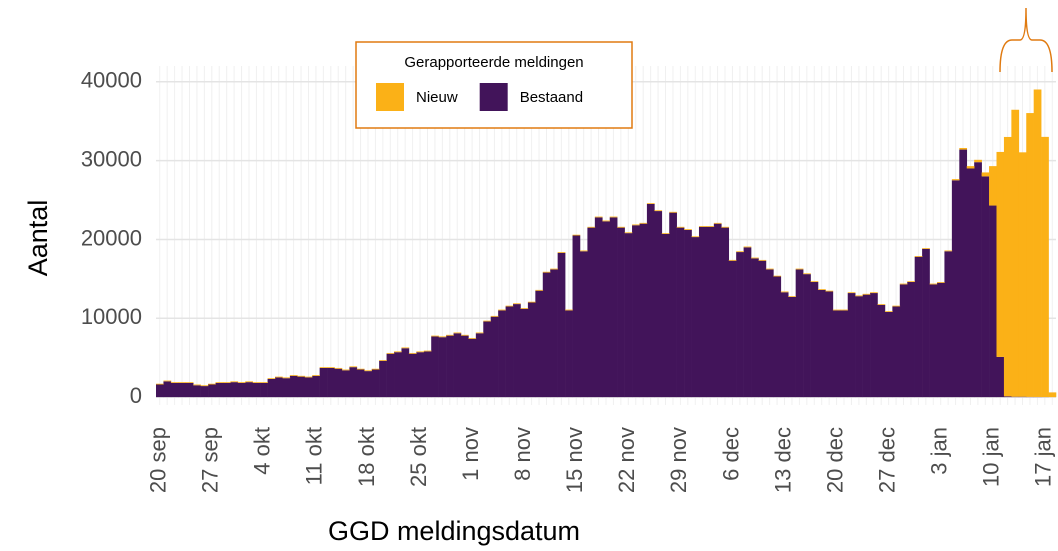 This screenshot has height=551, width=1058. Describe the element at coordinates (262, 451) in the screenshot. I see `x-tick-label: 4 okt` at that location.